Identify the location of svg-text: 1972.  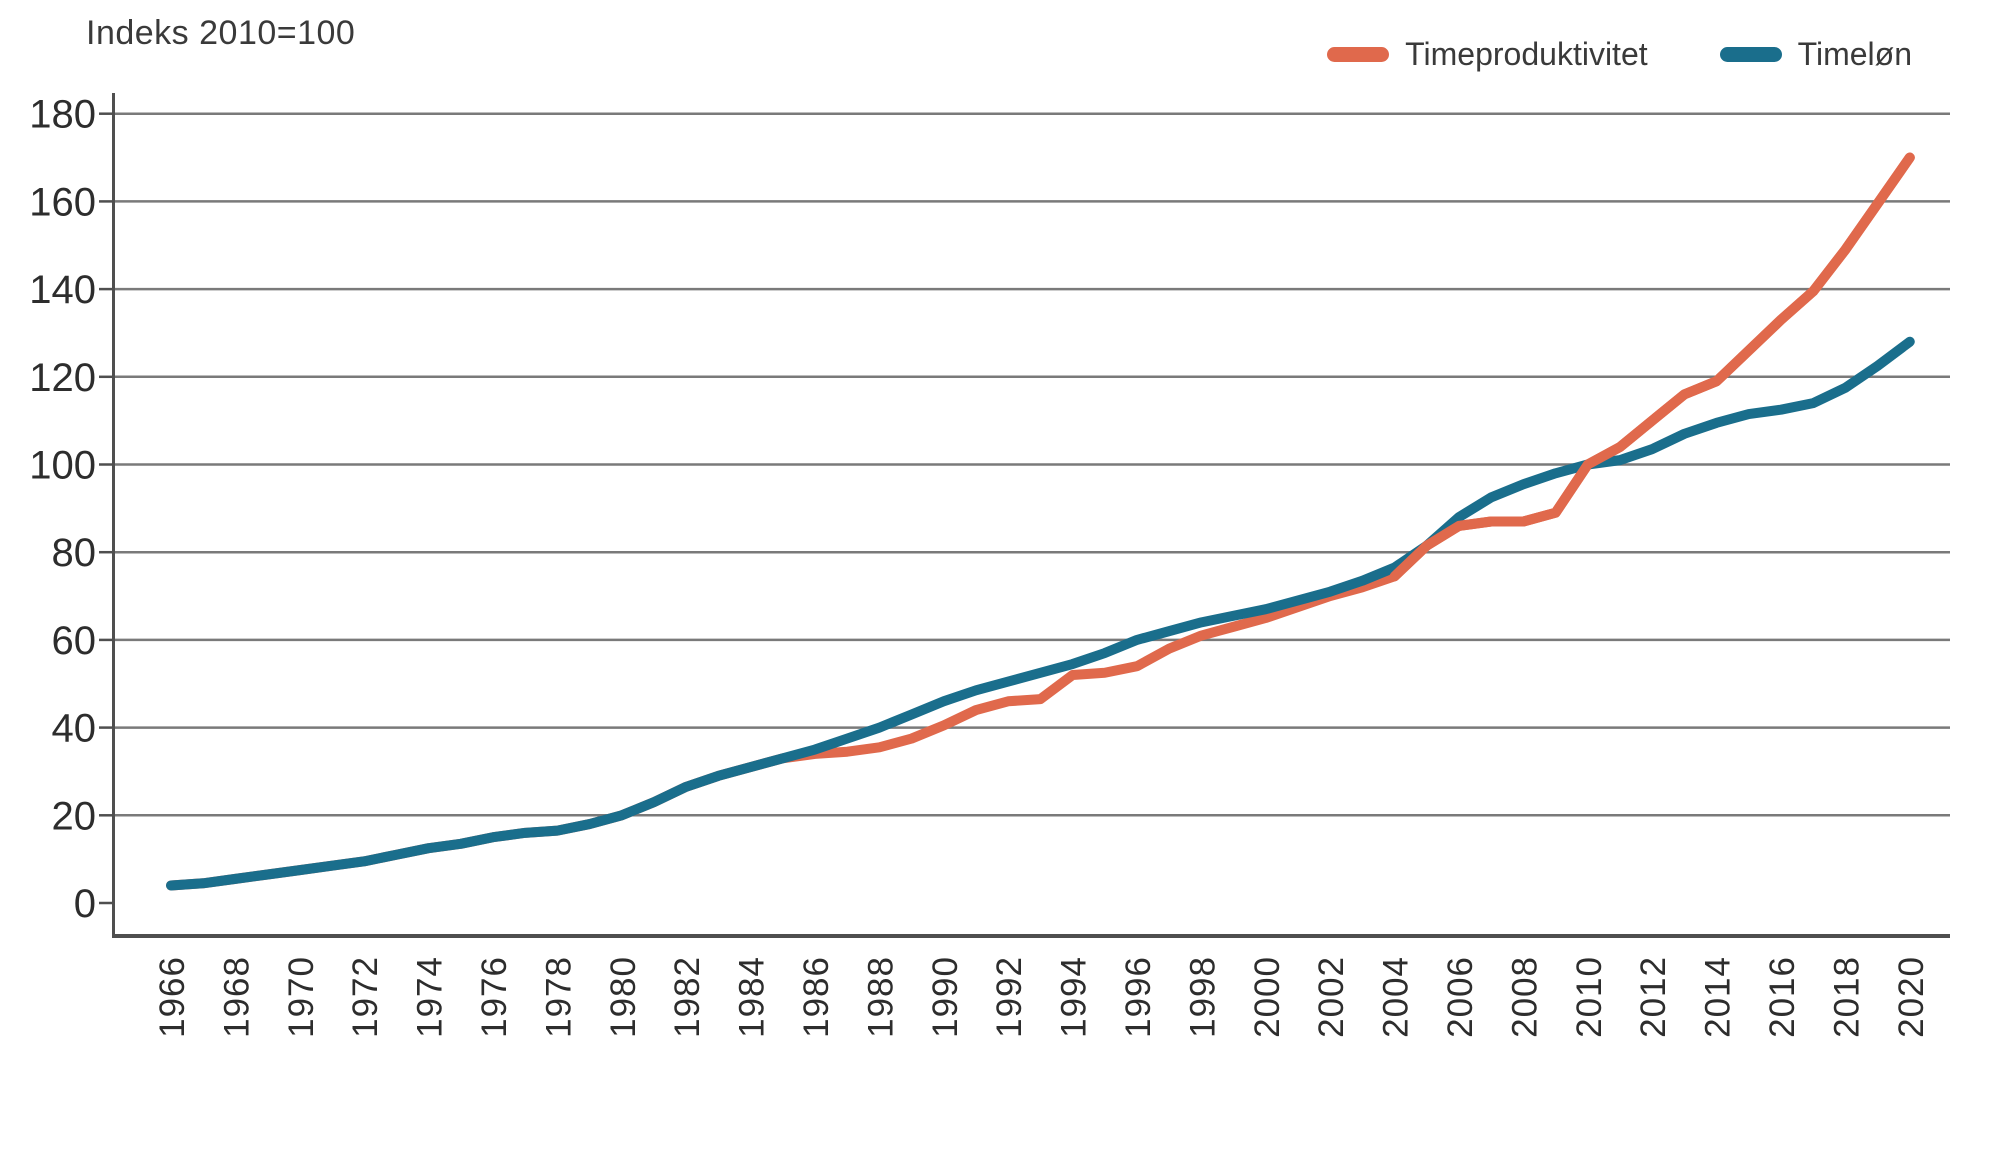
(365, 997).